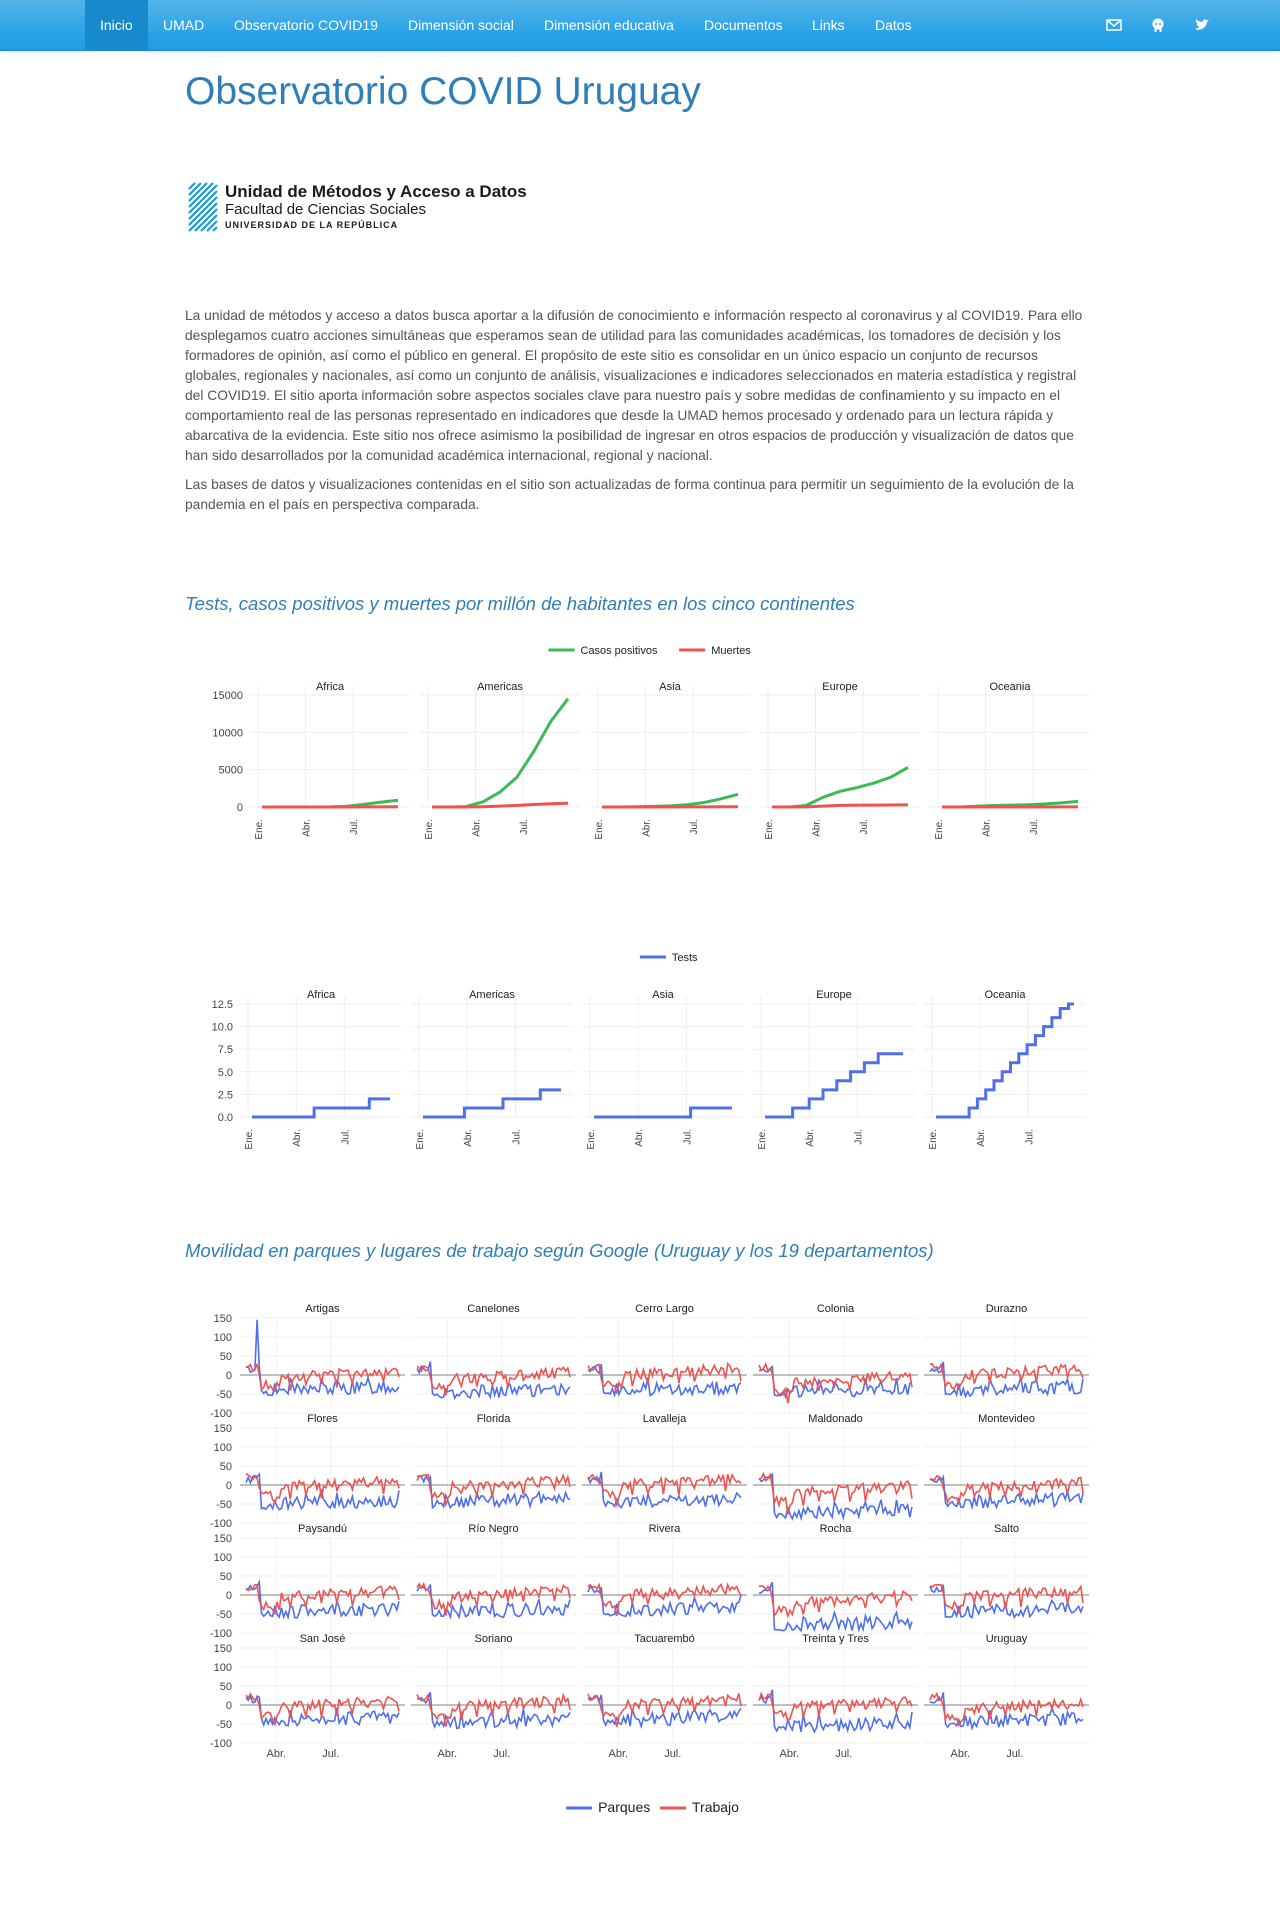 This screenshot has height=1910, width=1280. Describe the element at coordinates (665, 1419) in the screenshot. I see `panel-title-lavalleja: Lavalleja` at that location.